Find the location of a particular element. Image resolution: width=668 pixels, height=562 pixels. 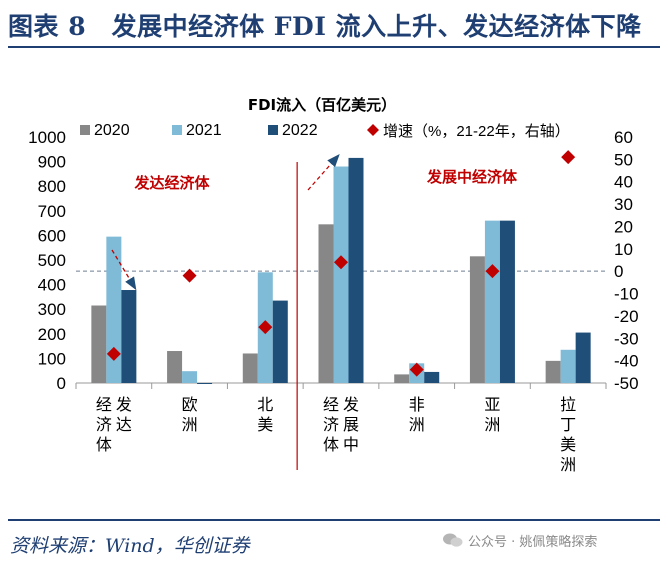

y-left-tick-label: 200 is located at coordinates (52, 334).